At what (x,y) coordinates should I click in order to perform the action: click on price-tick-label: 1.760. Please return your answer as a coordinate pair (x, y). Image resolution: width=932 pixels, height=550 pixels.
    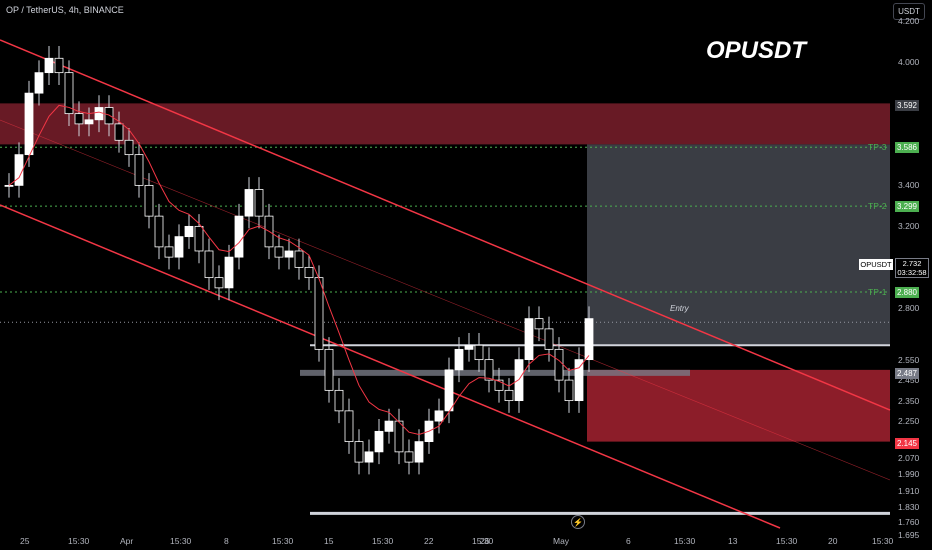
    Looking at the image, I should click on (909, 521).